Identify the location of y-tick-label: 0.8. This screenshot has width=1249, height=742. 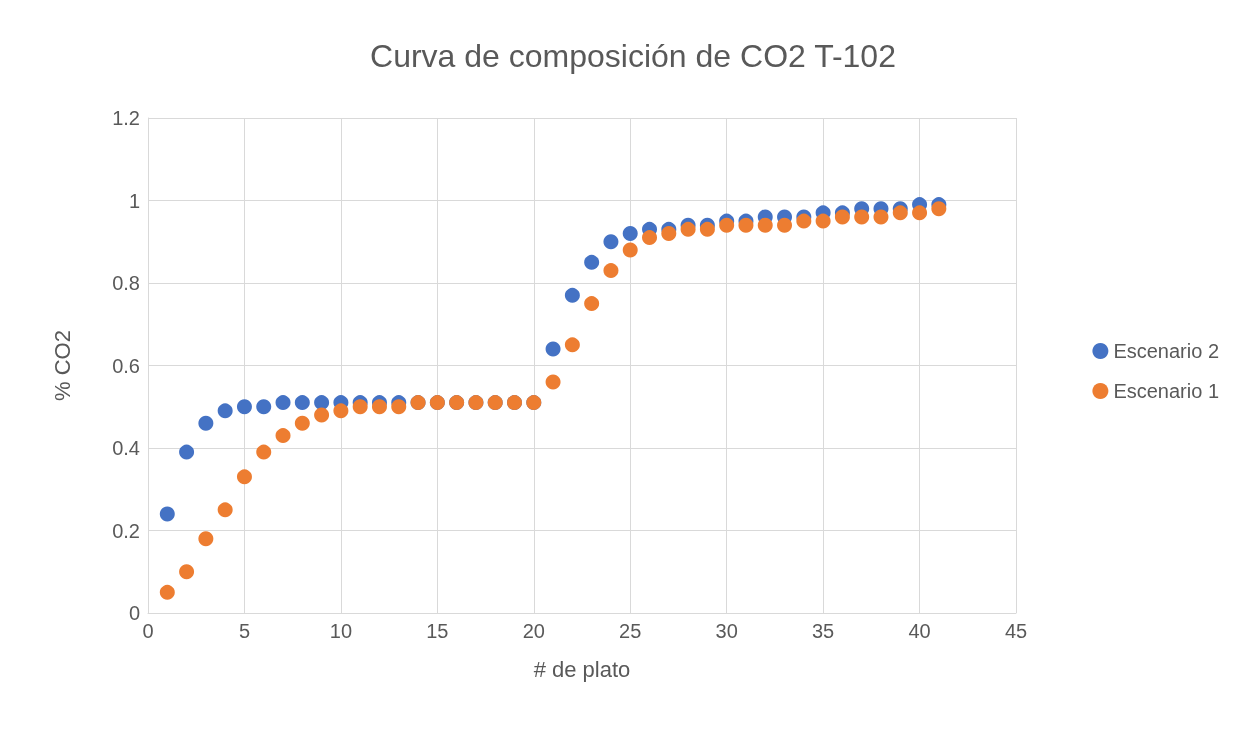
(126, 283).